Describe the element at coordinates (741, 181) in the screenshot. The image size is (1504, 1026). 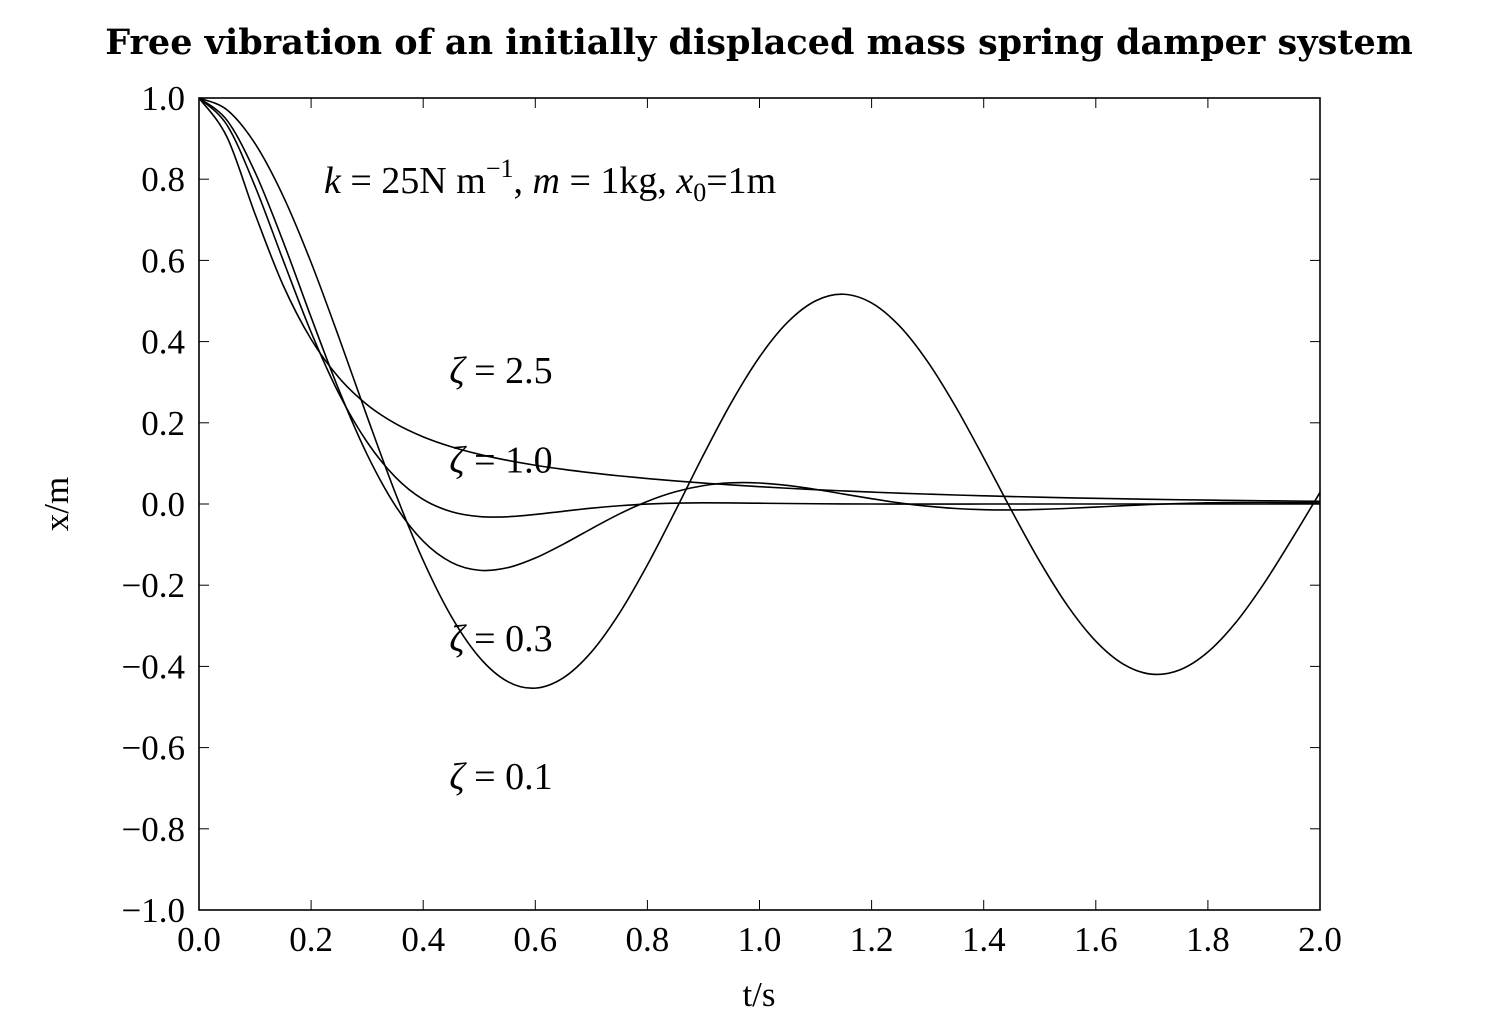
I see `x0-value: =1m` at that location.